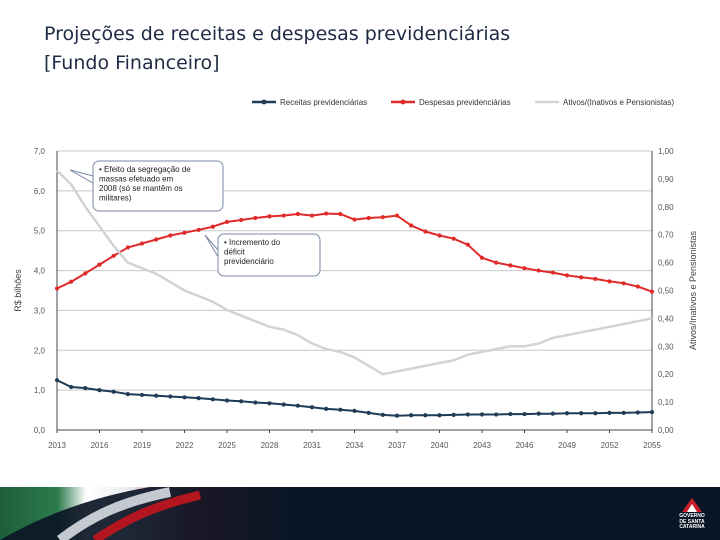 The image size is (720, 540). What do you see at coordinates (666, 151) in the screenshot?
I see `y-right-tick-label: 1,00` at bounding box center [666, 151].